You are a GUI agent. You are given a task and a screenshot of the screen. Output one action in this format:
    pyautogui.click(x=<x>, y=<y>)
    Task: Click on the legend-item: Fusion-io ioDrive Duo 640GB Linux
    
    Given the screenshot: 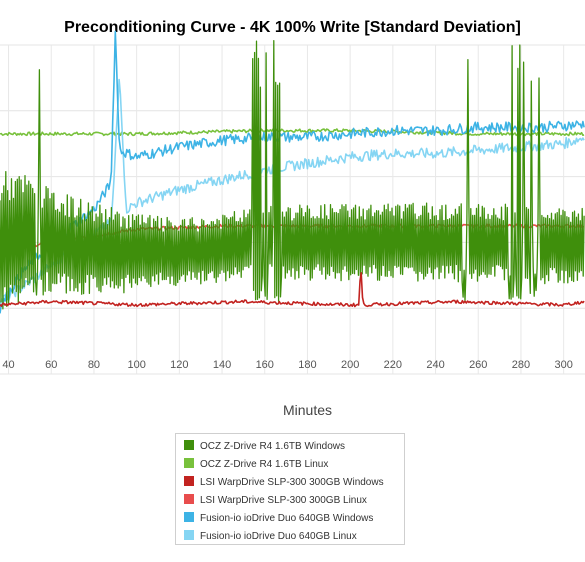 What is the action you would take?
    pyautogui.click(x=294, y=537)
    